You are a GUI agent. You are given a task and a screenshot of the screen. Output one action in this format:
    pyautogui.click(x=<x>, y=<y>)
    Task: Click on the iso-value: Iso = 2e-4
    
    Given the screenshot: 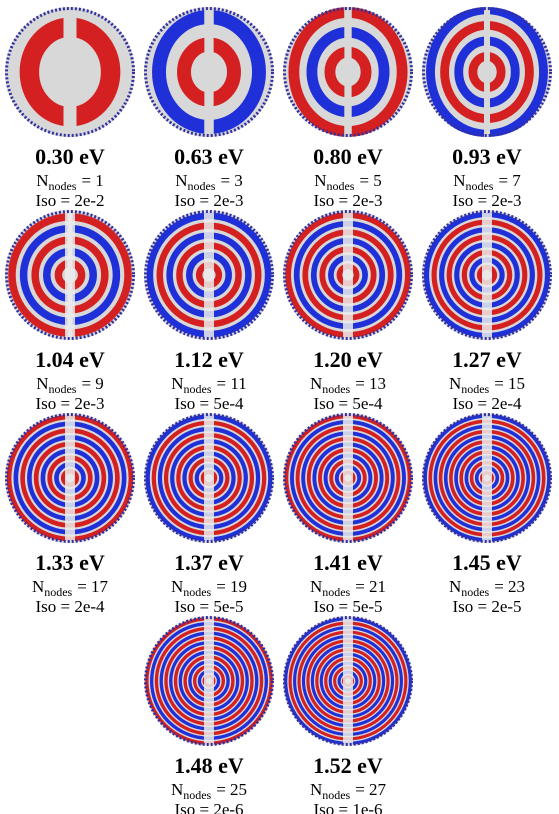 What is the action you would take?
    pyautogui.click(x=70, y=606)
    